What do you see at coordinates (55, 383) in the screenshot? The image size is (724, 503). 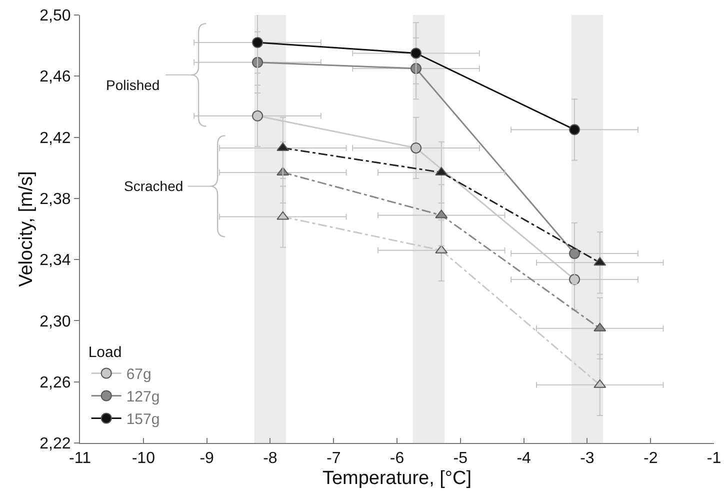 I see `y-tick-label: 2,26` at bounding box center [55, 383].